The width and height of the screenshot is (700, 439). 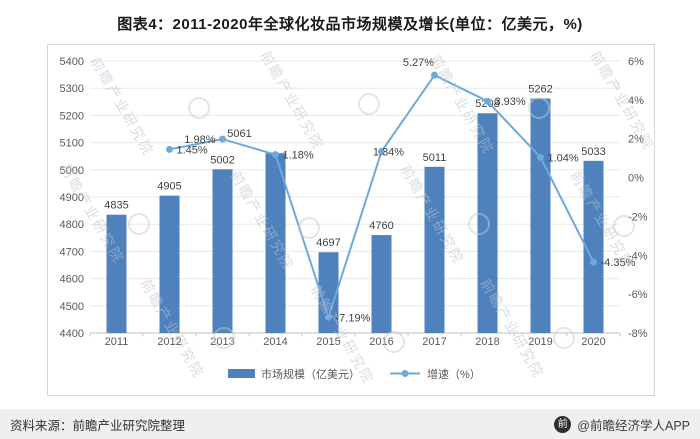 What do you see at coordinates (275, 243) in the screenshot?
I see `bar-2014` at bounding box center [275, 243].